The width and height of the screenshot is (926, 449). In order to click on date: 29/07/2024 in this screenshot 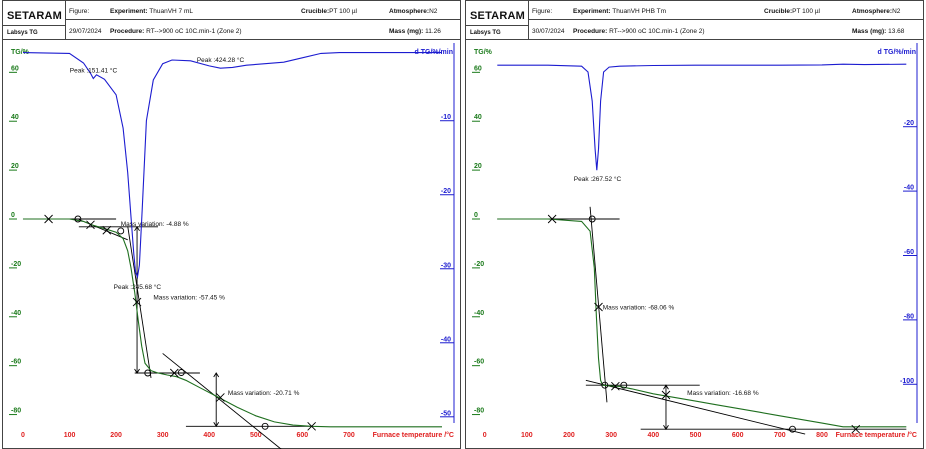, I will do `click(85, 31)`.